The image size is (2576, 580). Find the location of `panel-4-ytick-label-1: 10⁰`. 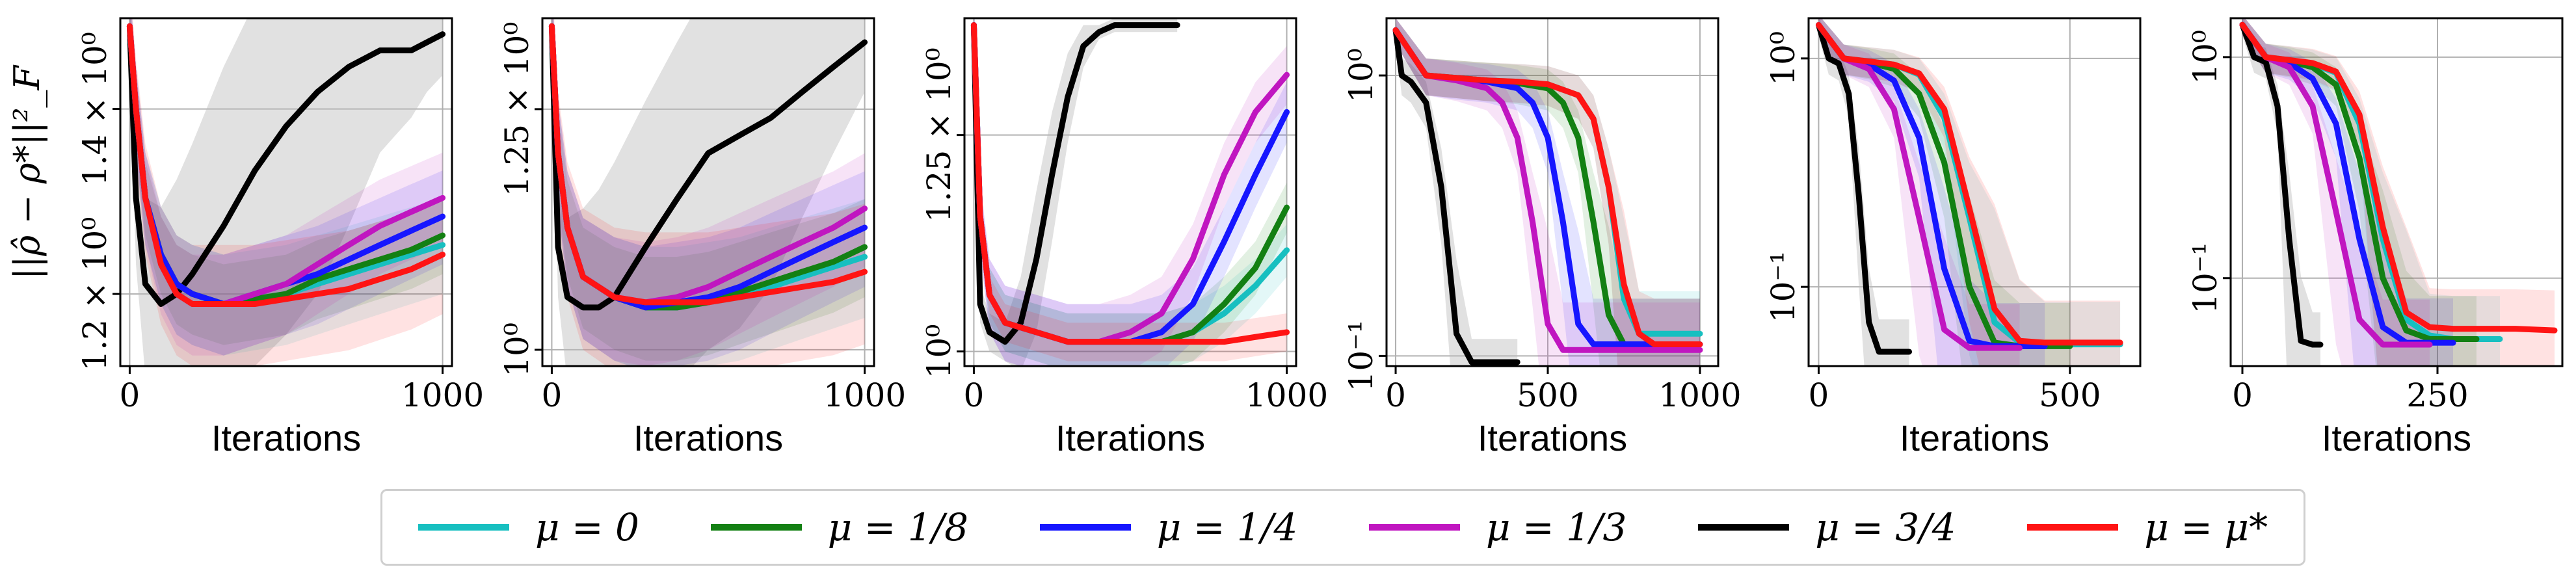

panel-4-ytick-label-1: 10⁰ is located at coordinates (1361, 75).